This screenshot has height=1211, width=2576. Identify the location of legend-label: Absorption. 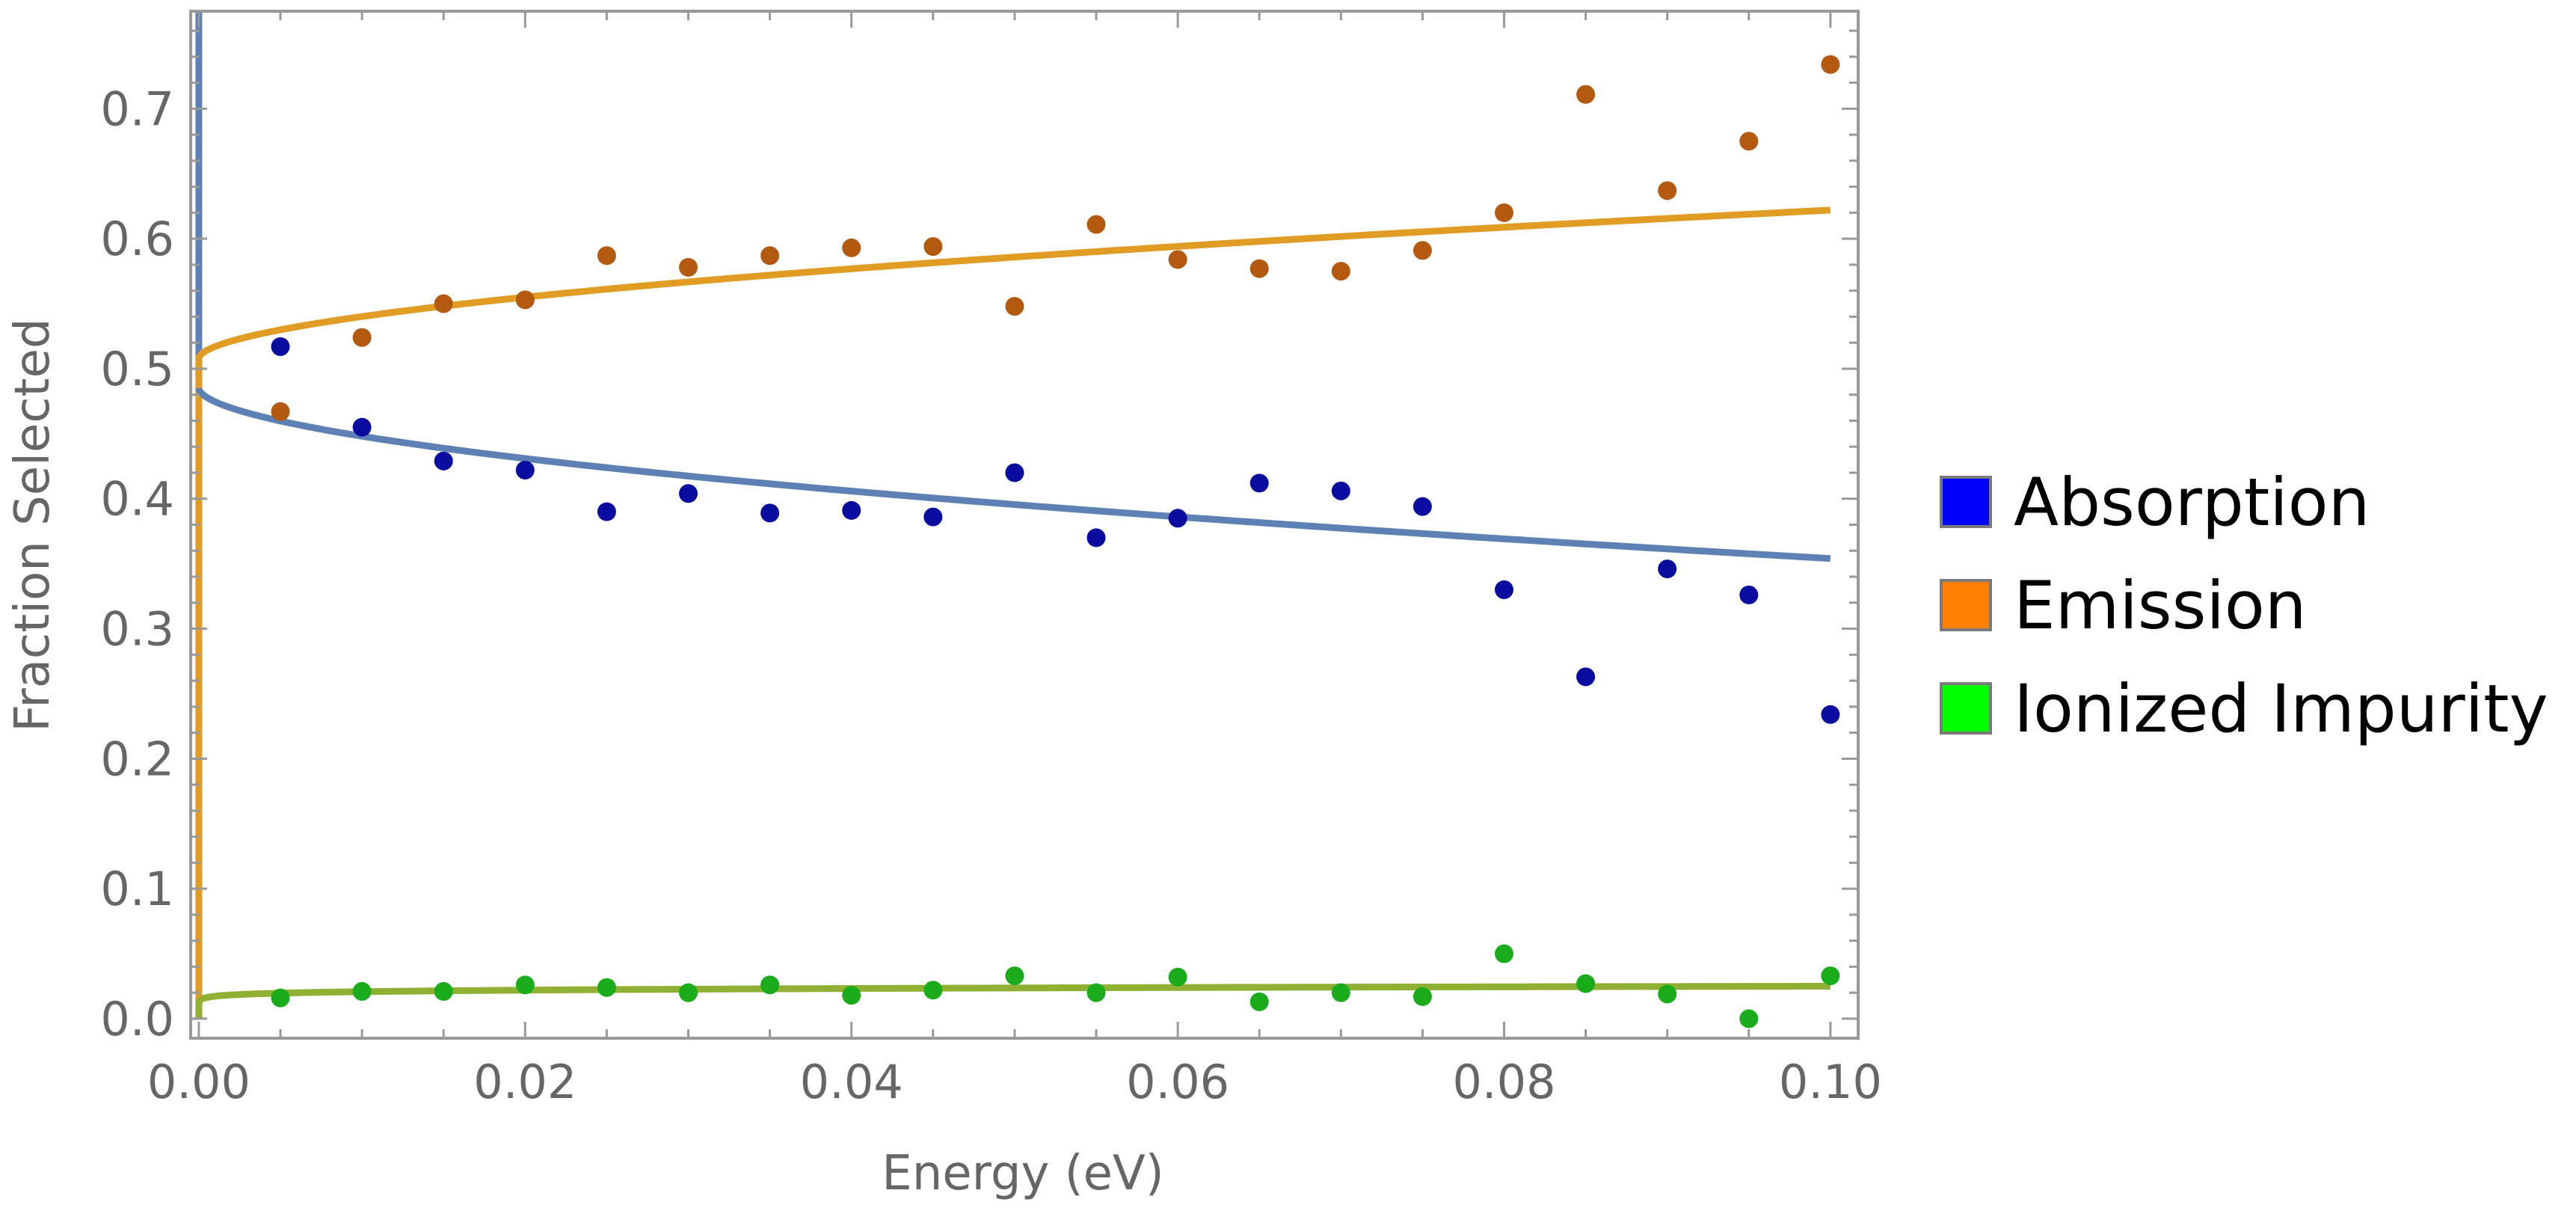
(2192, 502).